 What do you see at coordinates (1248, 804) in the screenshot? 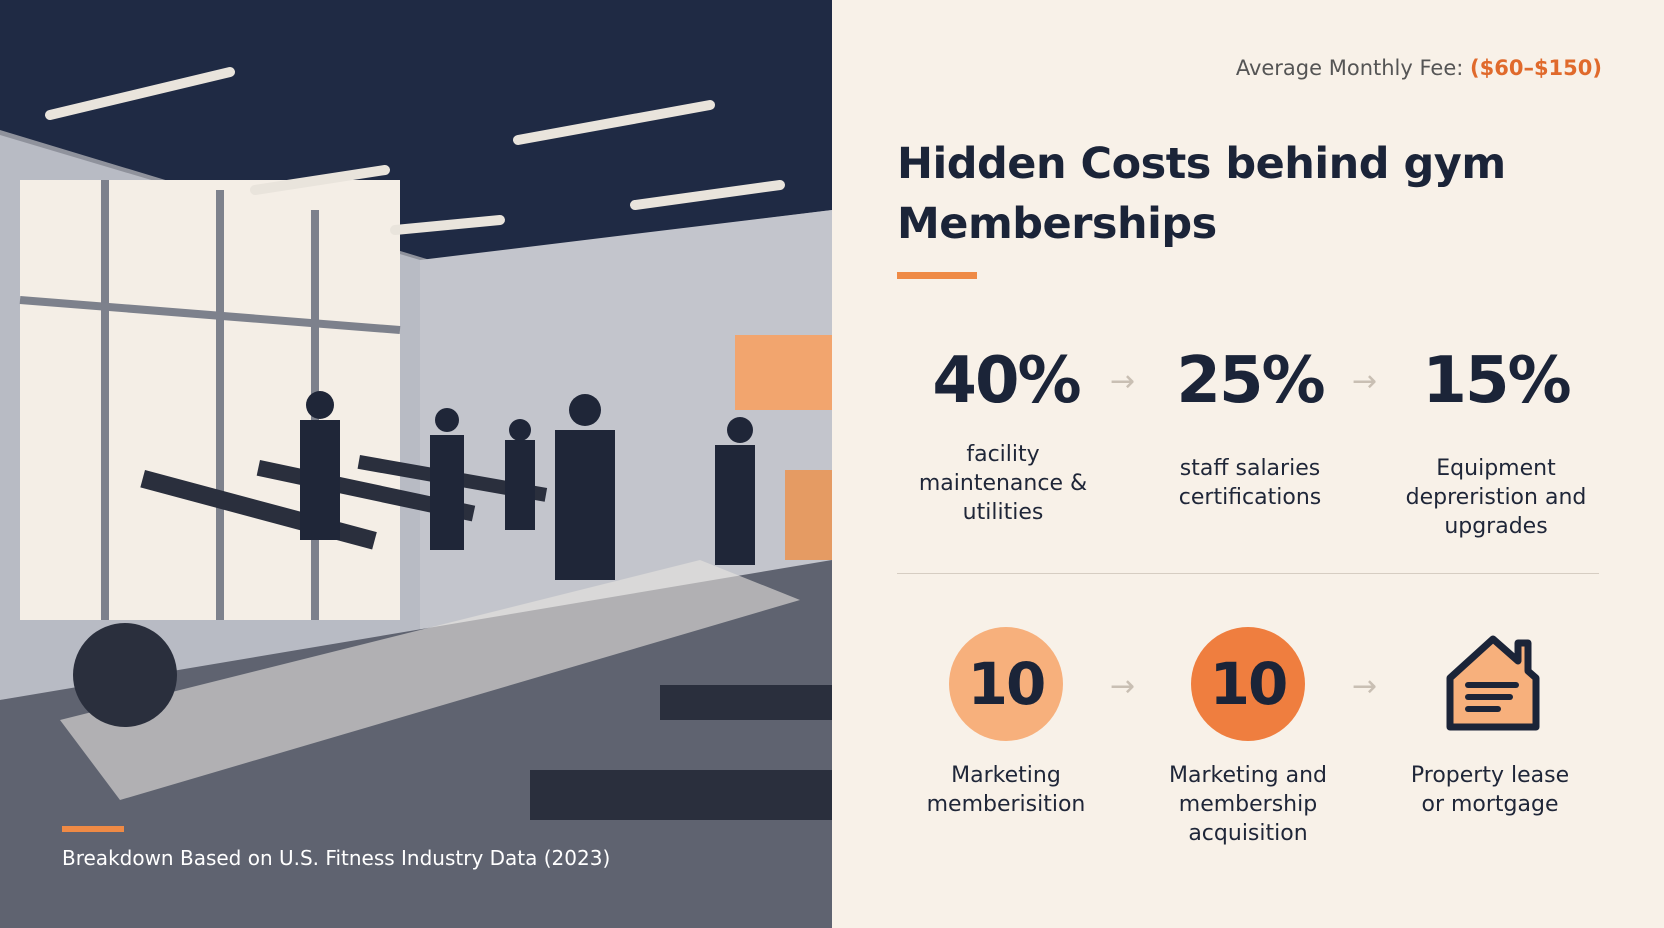
I see `item-label: Marketing and membership acquisition` at bounding box center [1248, 804].